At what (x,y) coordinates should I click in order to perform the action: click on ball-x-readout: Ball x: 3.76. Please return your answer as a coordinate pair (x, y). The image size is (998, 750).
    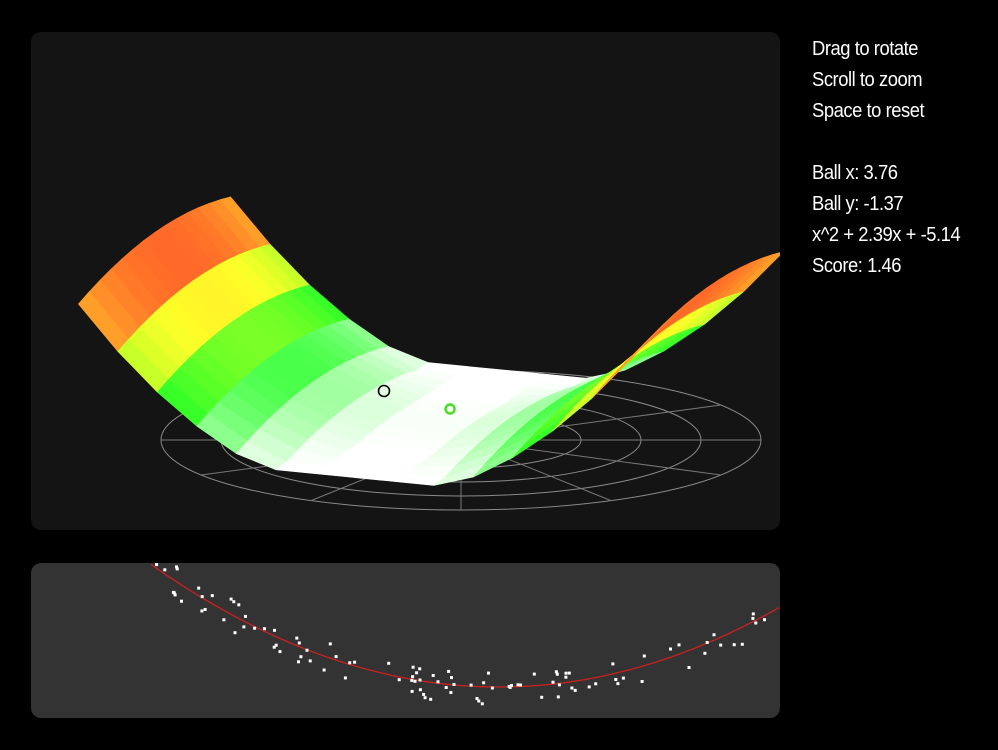
    Looking at the image, I should click on (855, 173).